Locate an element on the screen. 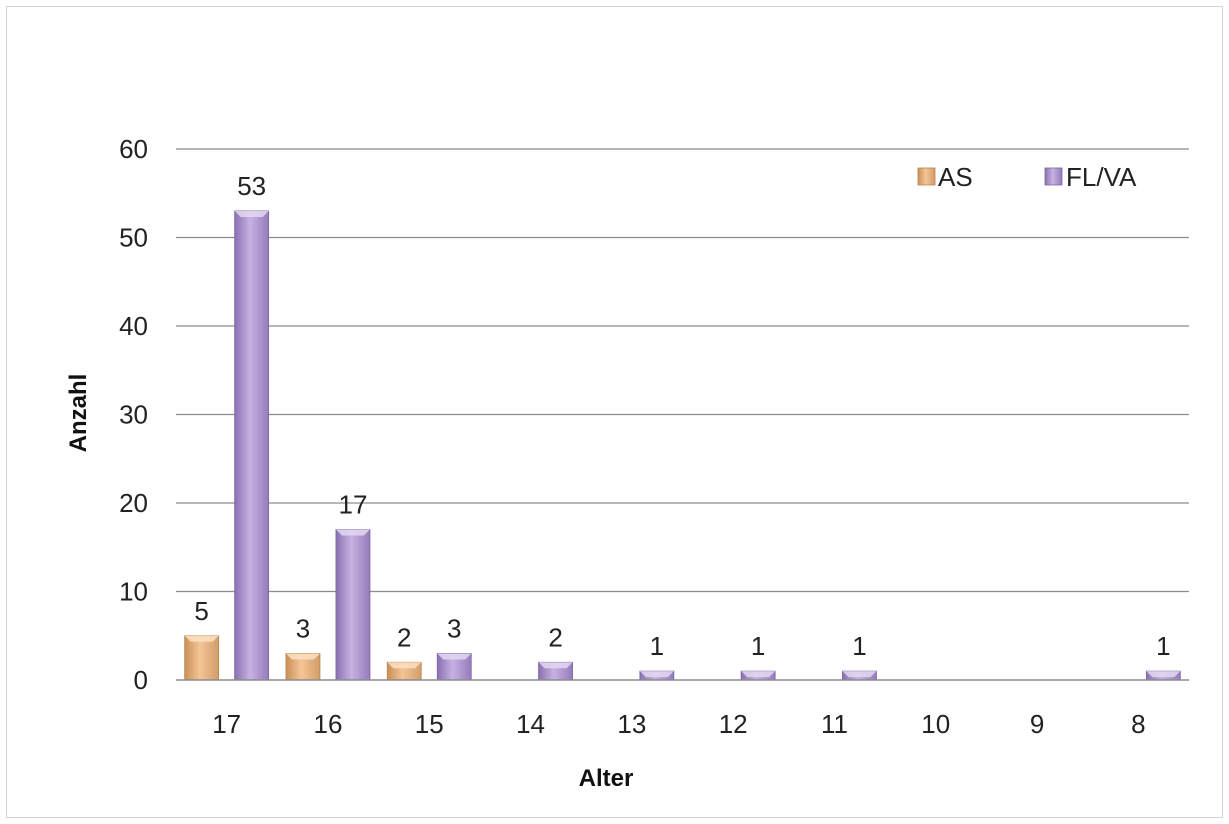  data-label-fl-va: 3 is located at coordinates (454, 628).